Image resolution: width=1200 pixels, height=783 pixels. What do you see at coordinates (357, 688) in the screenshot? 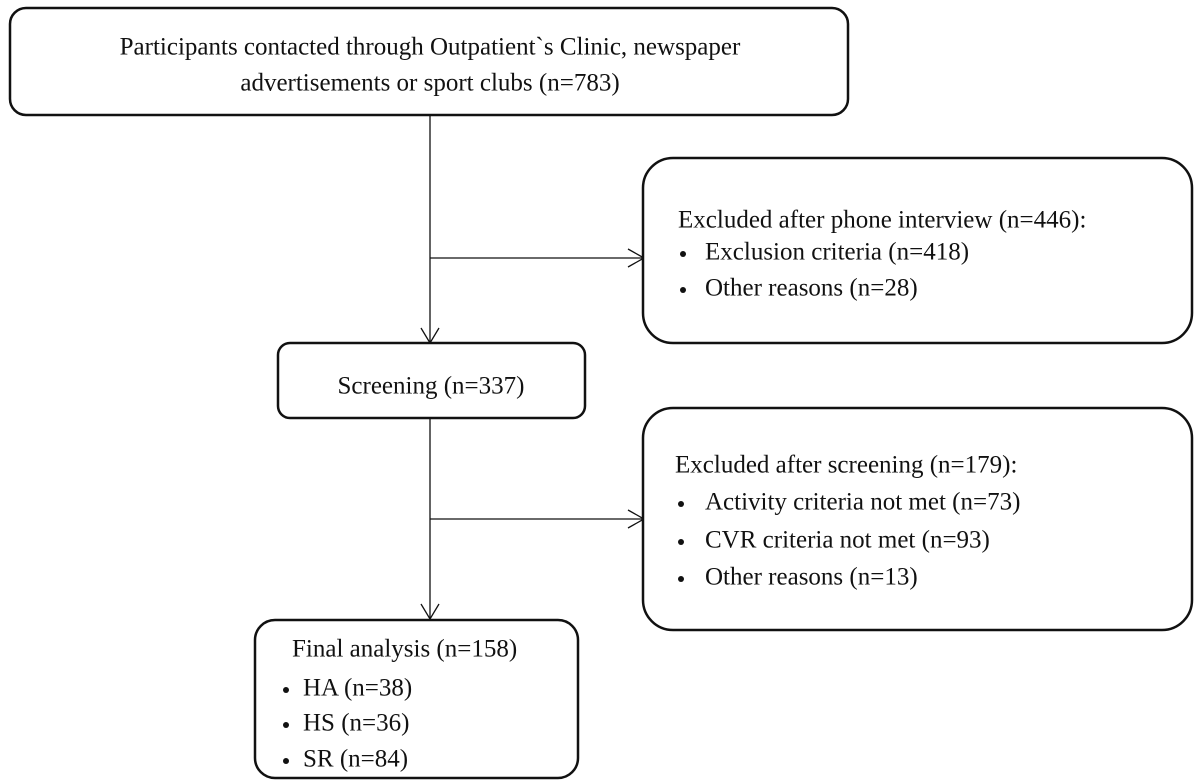
I see `node-item: HA (n=38)` at bounding box center [357, 688].